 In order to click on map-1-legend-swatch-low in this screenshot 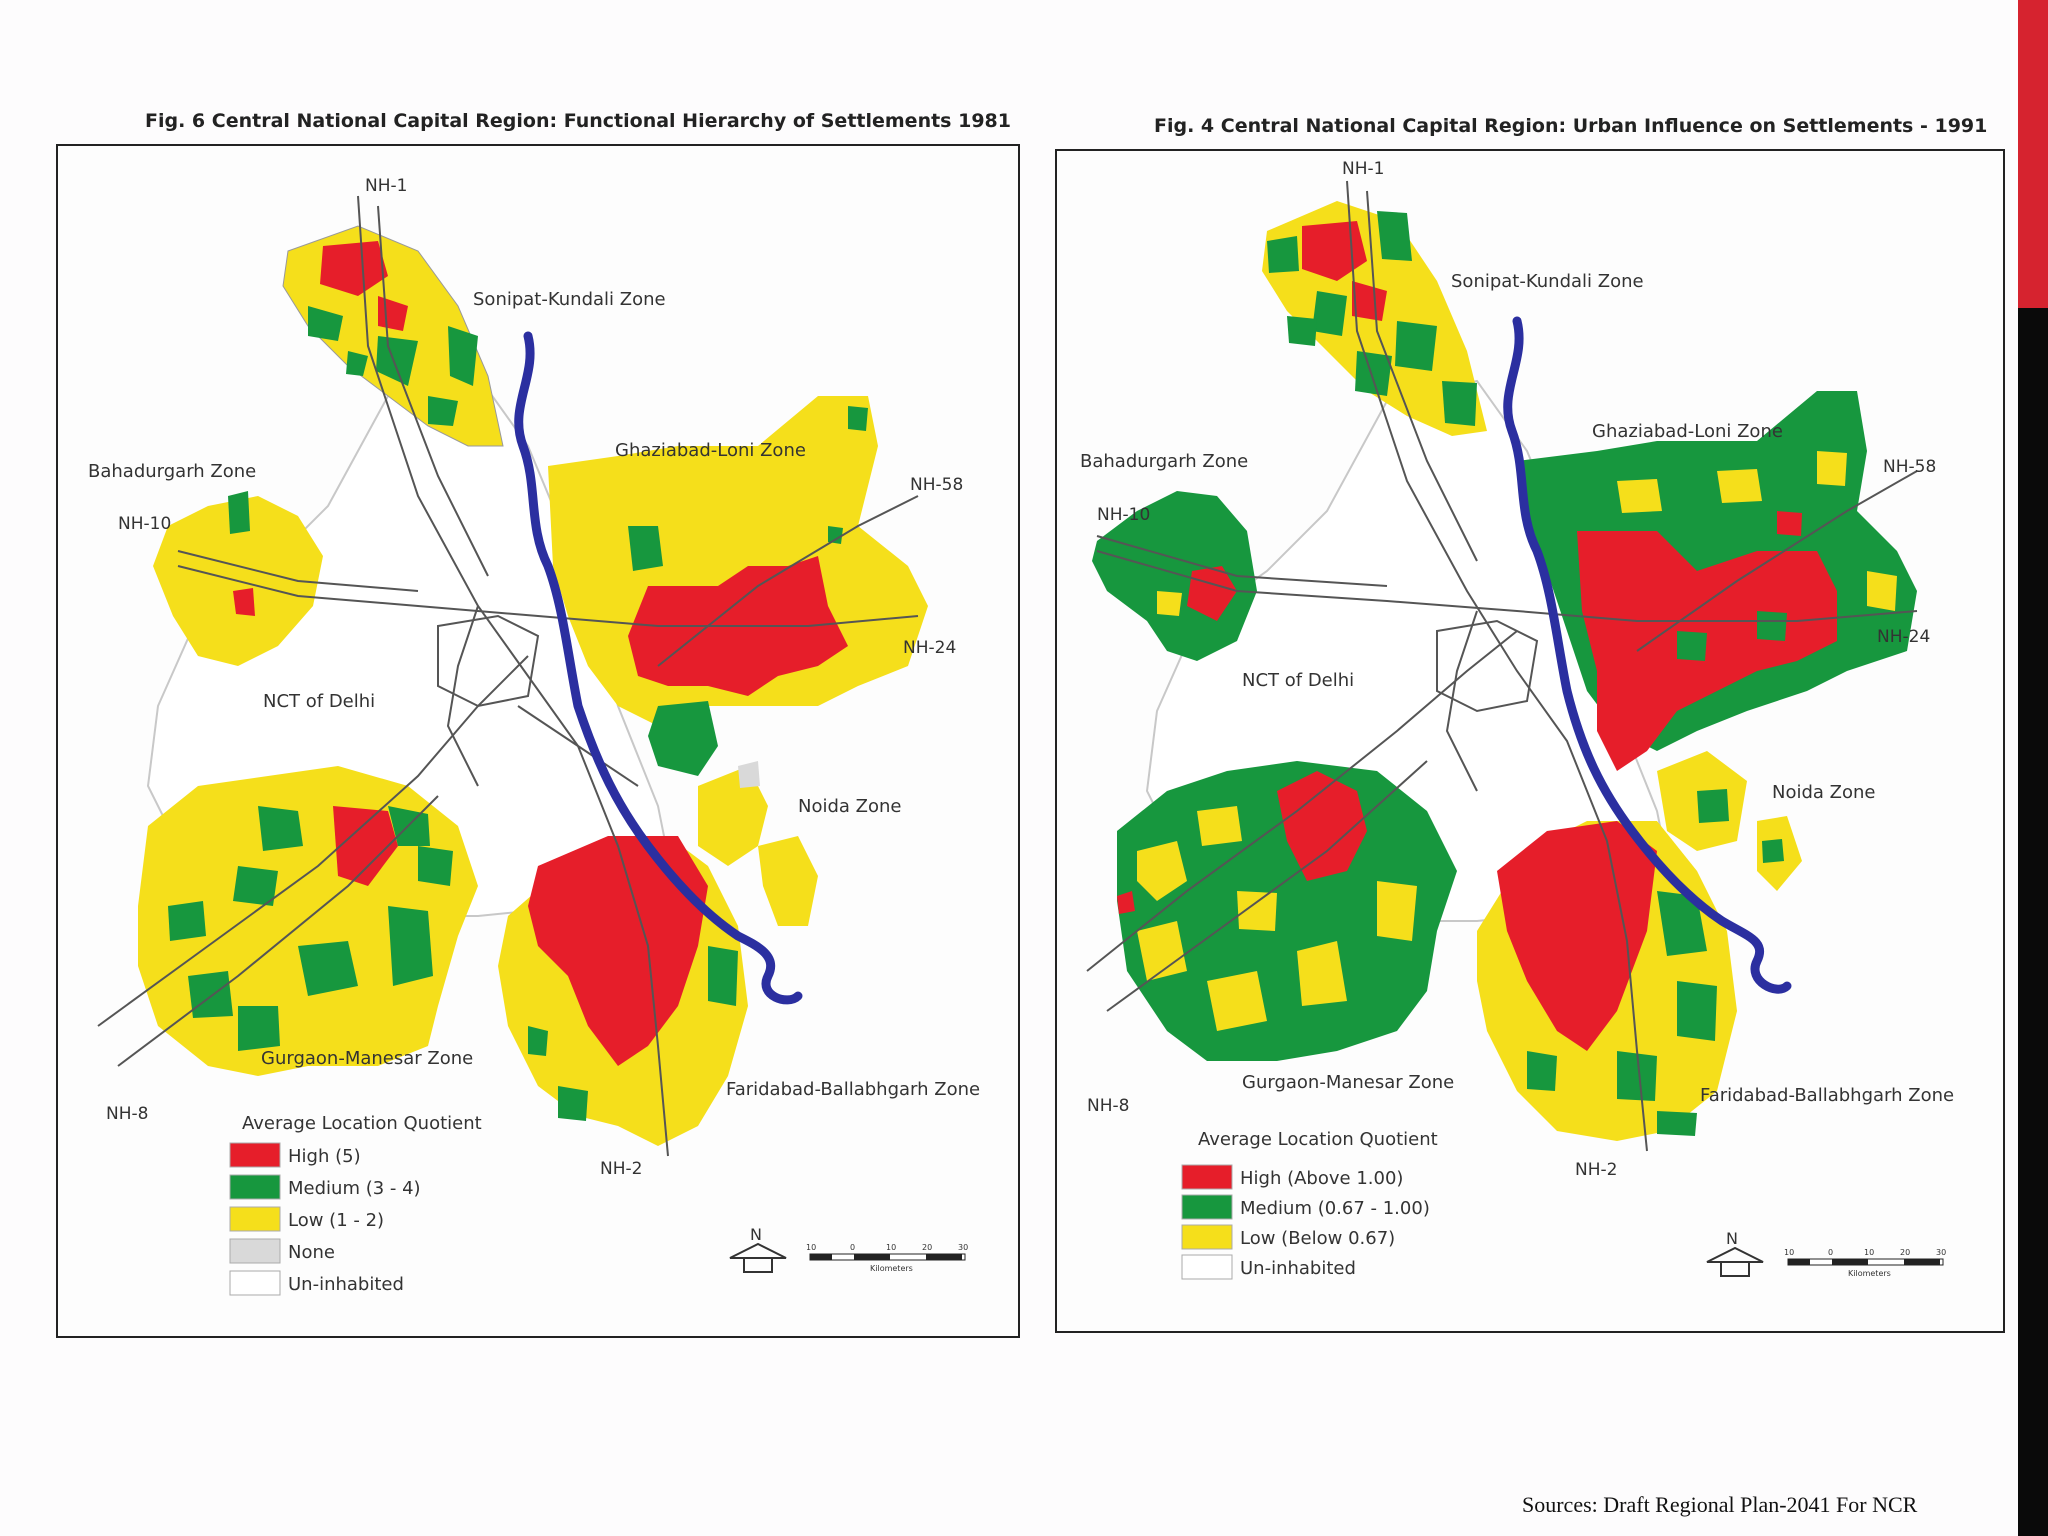, I will do `click(255, 1219)`.